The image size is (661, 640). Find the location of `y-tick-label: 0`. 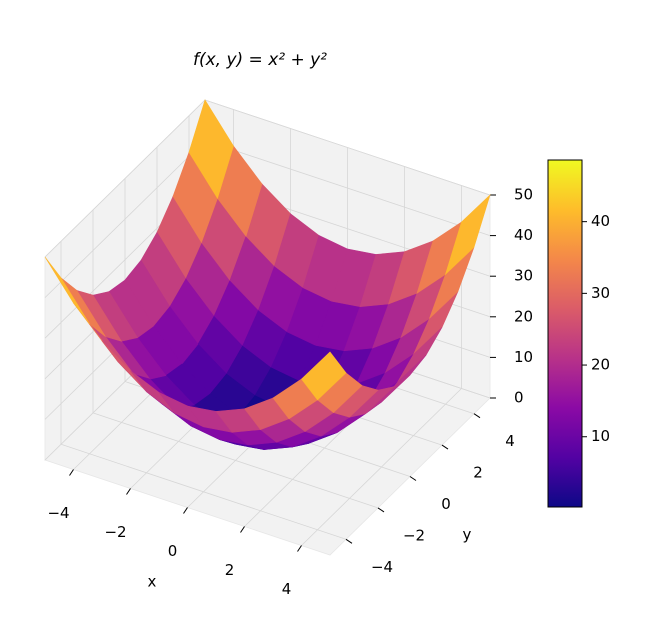

y-tick-label: 0 is located at coordinates (446, 504).